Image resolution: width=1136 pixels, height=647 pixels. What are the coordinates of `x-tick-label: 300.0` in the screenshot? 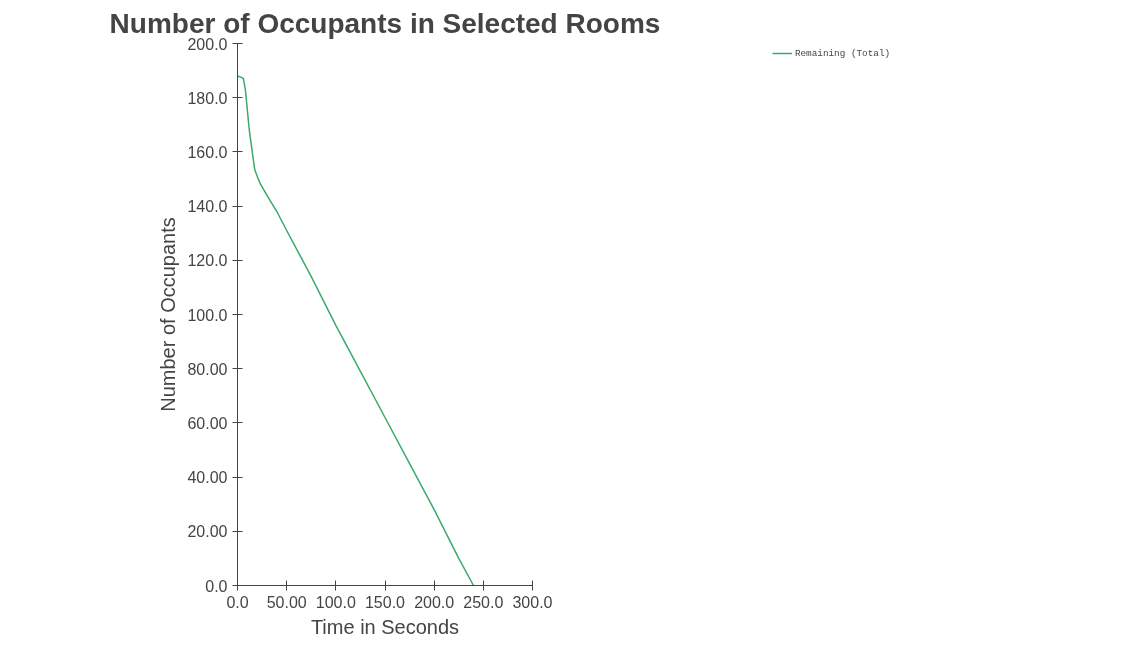 It's located at (532, 602).